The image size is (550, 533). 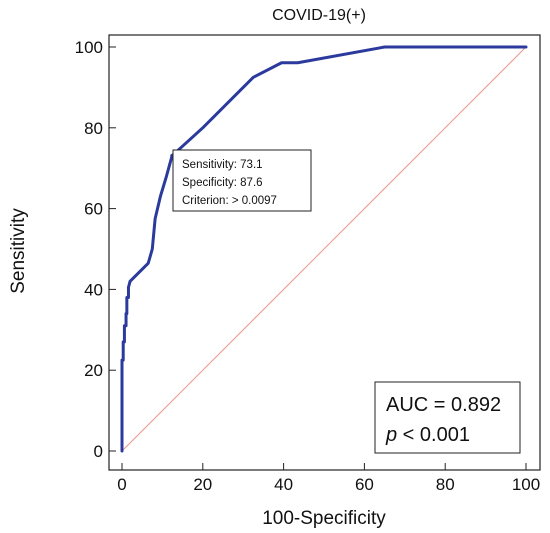 I want to click on p-threshold: < 0.001, so click(x=433, y=435).